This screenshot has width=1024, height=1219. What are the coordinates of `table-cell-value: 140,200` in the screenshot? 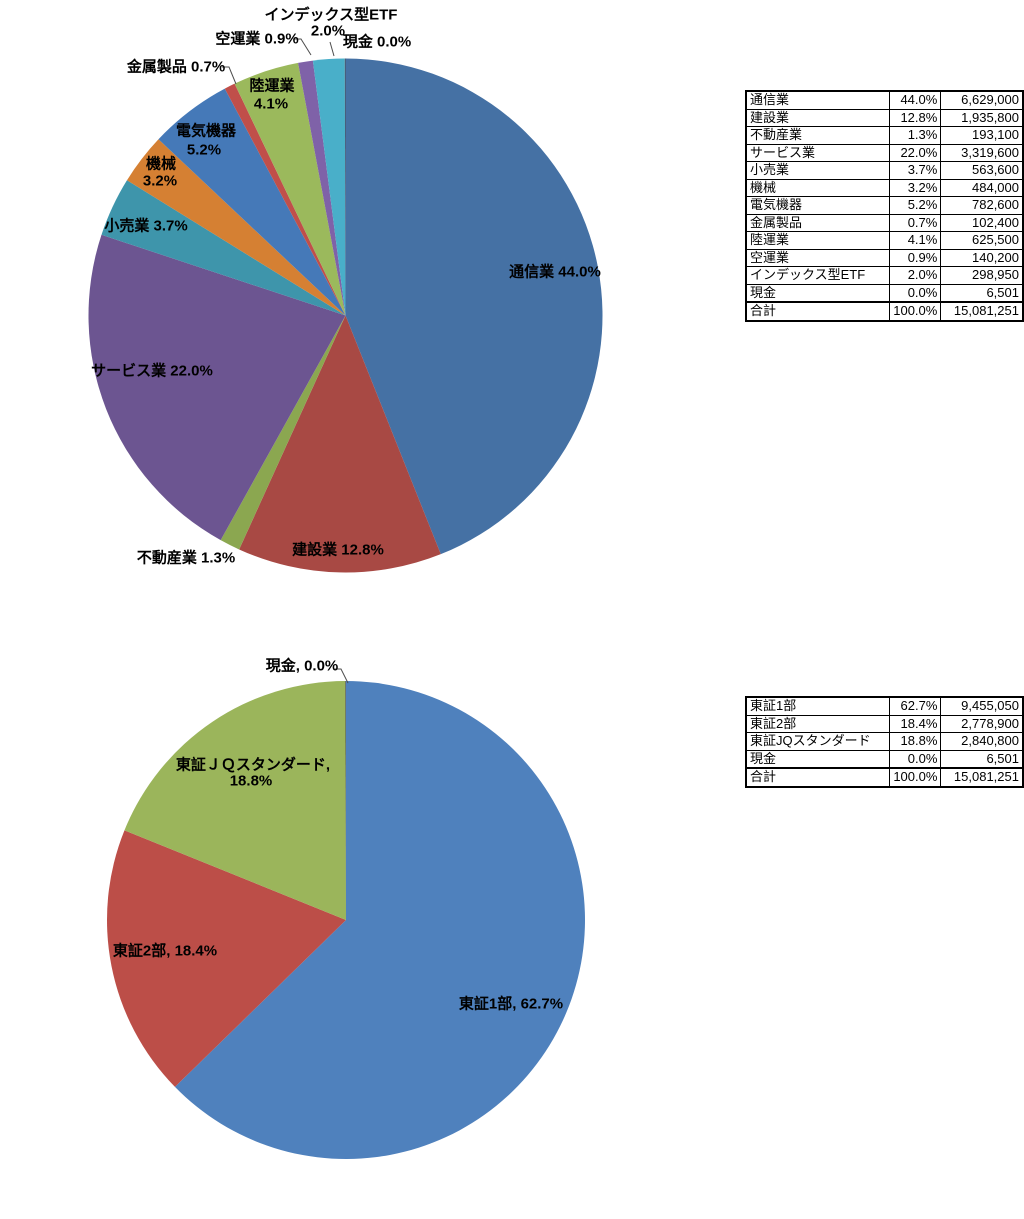 It's located at (982, 257).